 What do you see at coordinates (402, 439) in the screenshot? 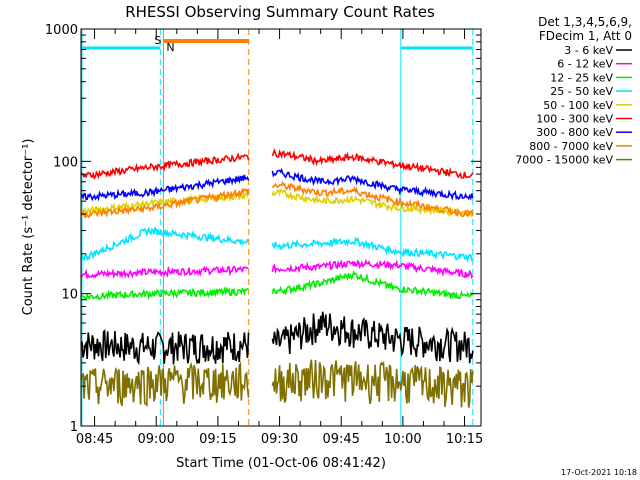
I see `x-tick-label: 10:00` at bounding box center [402, 439].